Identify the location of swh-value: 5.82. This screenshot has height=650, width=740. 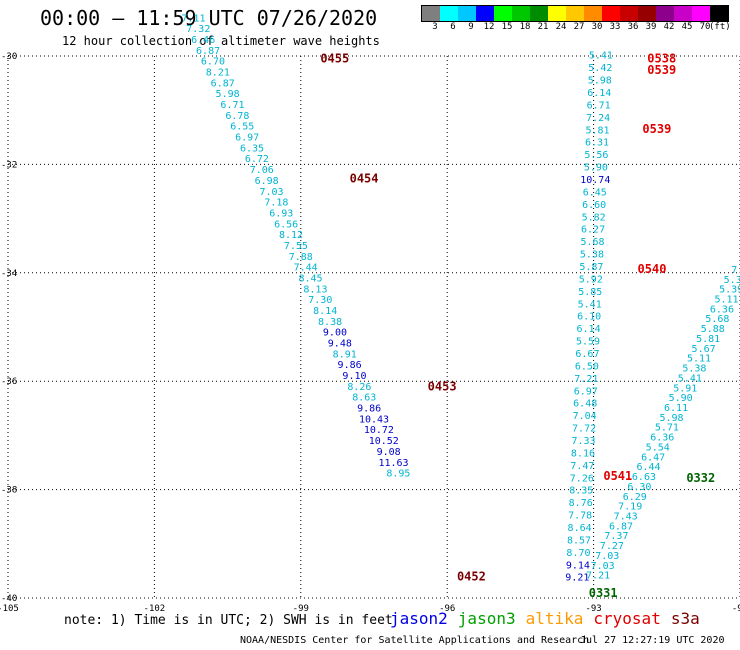
(594, 217).